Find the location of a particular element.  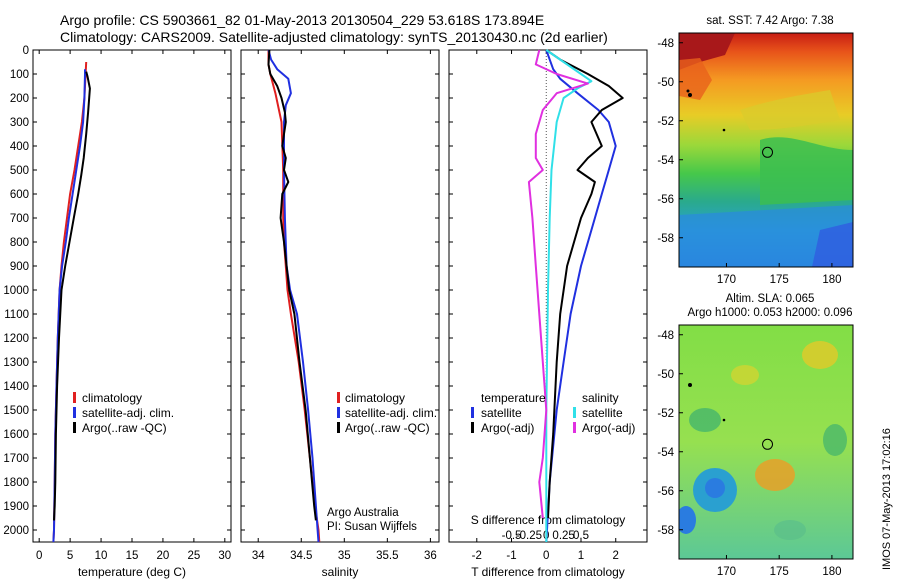

depth-tick-label: 1000 is located at coordinates (16, 291).